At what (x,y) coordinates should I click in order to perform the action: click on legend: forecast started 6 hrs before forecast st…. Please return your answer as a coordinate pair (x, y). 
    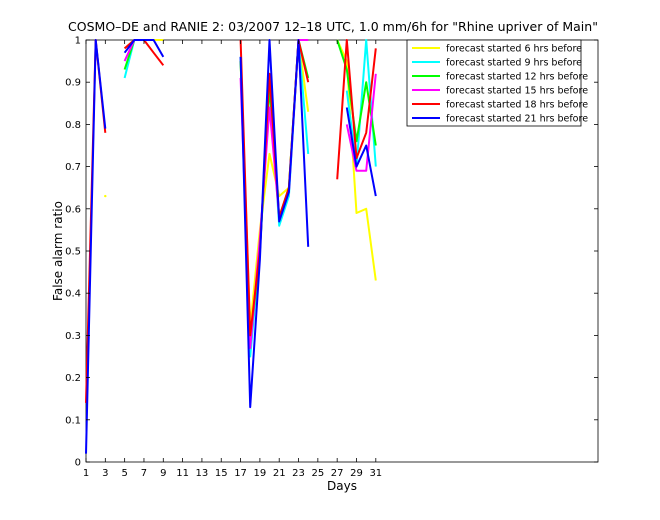
    Looking at the image, I should click on (497, 83).